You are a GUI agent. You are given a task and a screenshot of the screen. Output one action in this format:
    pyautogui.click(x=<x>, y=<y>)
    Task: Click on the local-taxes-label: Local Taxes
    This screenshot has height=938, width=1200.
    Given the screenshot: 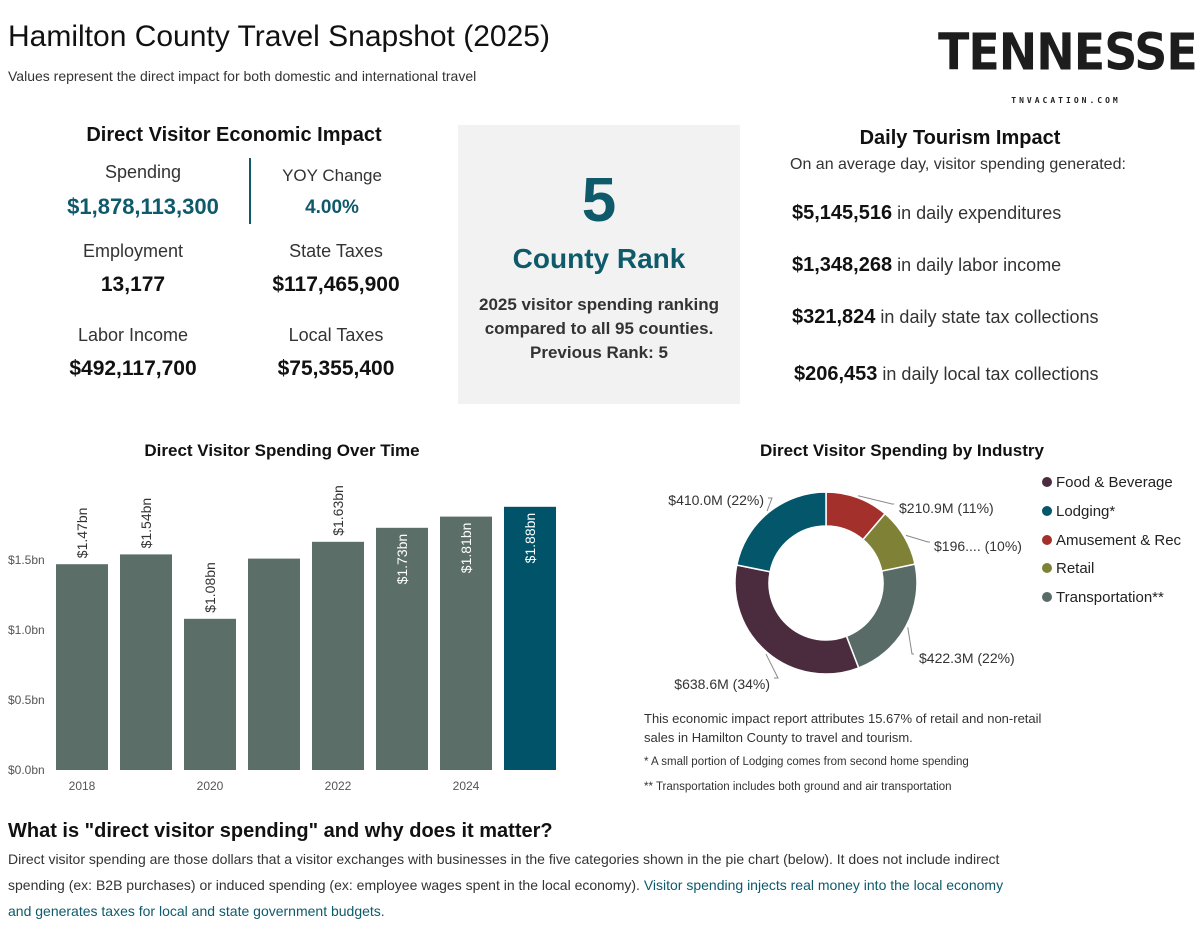 What is the action you would take?
    pyautogui.click(x=336, y=335)
    